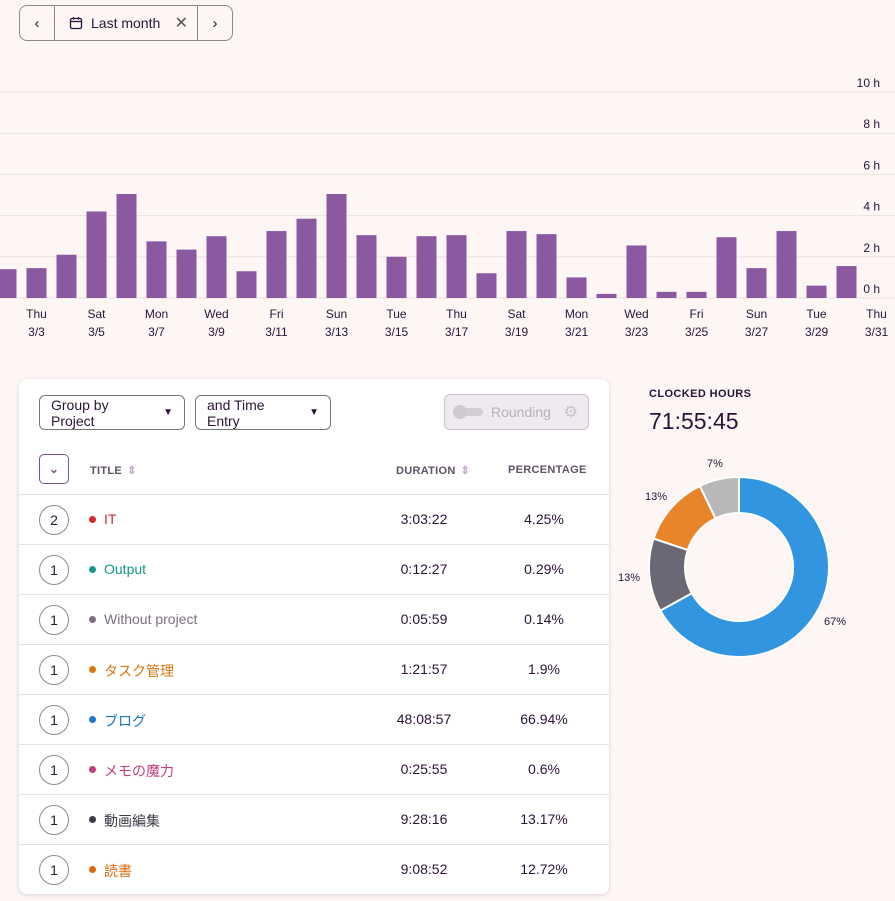  I want to click on date-range-picker: ‹ Last month ✕ ›, so click(126, 23).